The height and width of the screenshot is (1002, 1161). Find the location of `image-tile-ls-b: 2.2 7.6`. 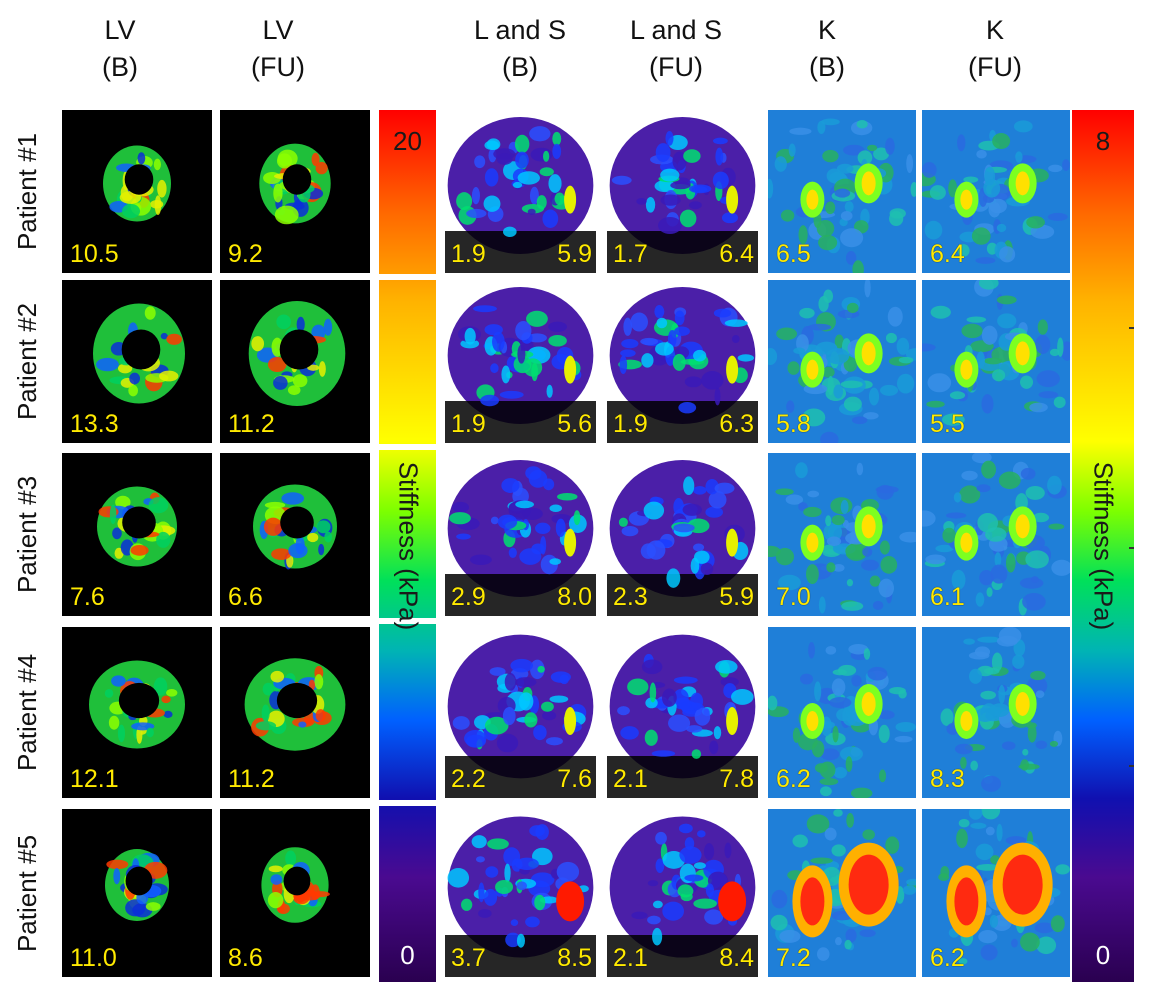

image-tile-ls-b: 2.2 7.6 is located at coordinates (520, 712).